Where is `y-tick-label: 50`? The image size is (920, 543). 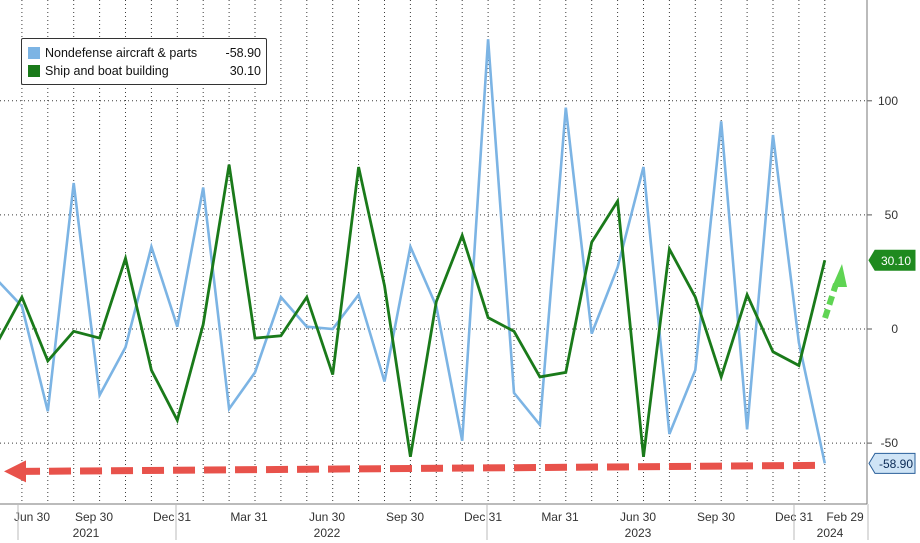
y-tick-label: 50 is located at coordinates (892, 215).